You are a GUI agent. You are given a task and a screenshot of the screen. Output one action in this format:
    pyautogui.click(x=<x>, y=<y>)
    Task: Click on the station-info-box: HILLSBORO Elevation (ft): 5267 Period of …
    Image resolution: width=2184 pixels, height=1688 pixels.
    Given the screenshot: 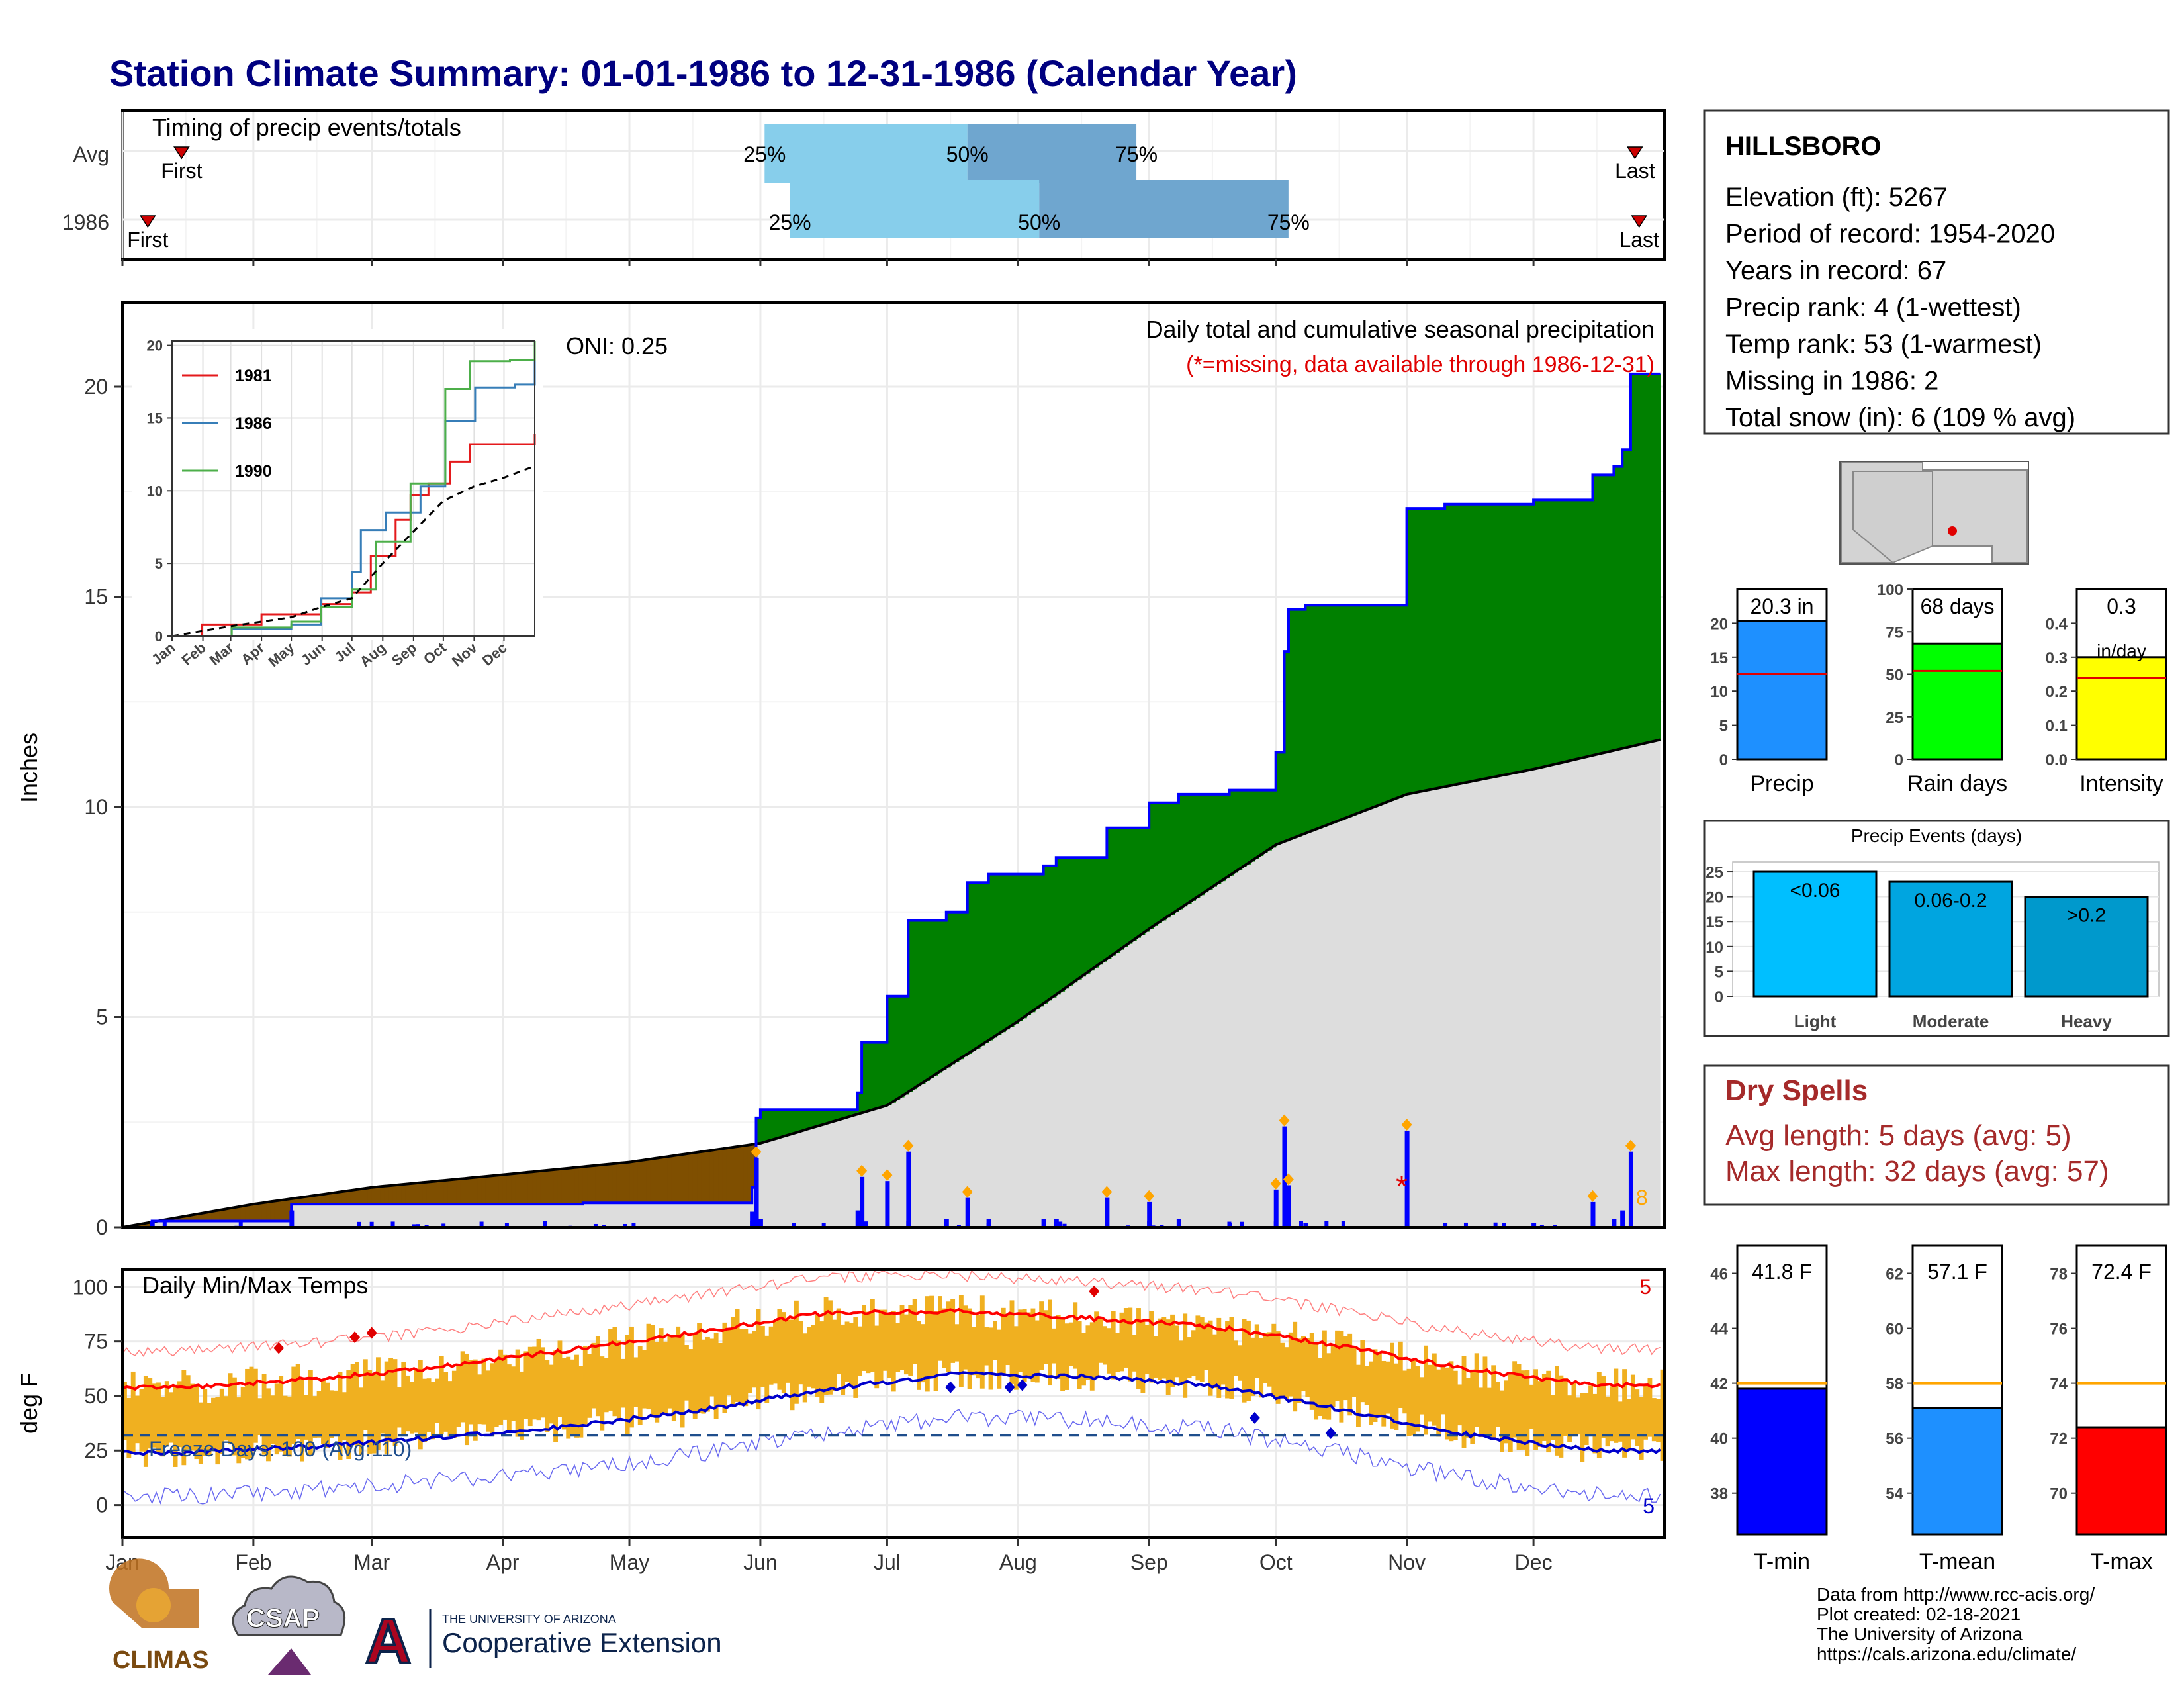 What is the action you would take?
    pyautogui.click(x=1937, y=272)
    